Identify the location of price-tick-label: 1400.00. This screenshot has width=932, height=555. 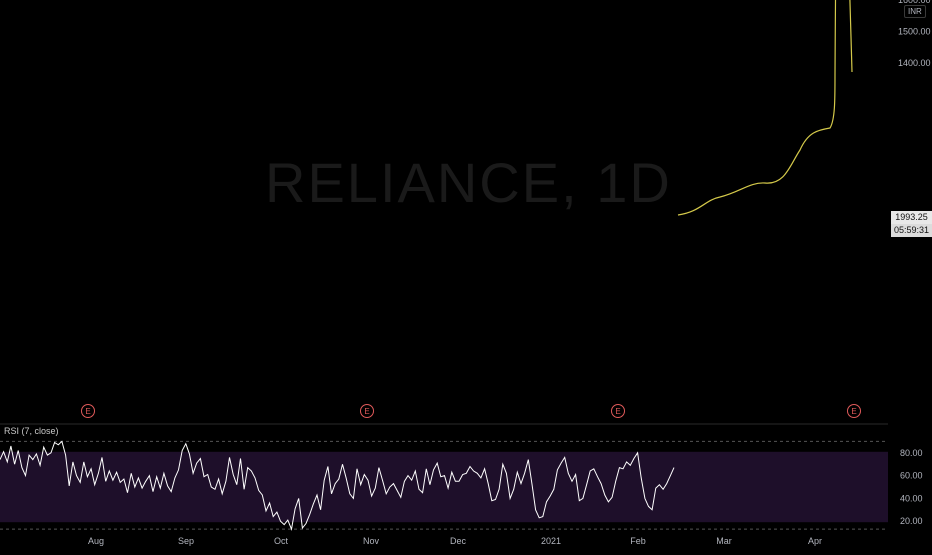
(914, 63).